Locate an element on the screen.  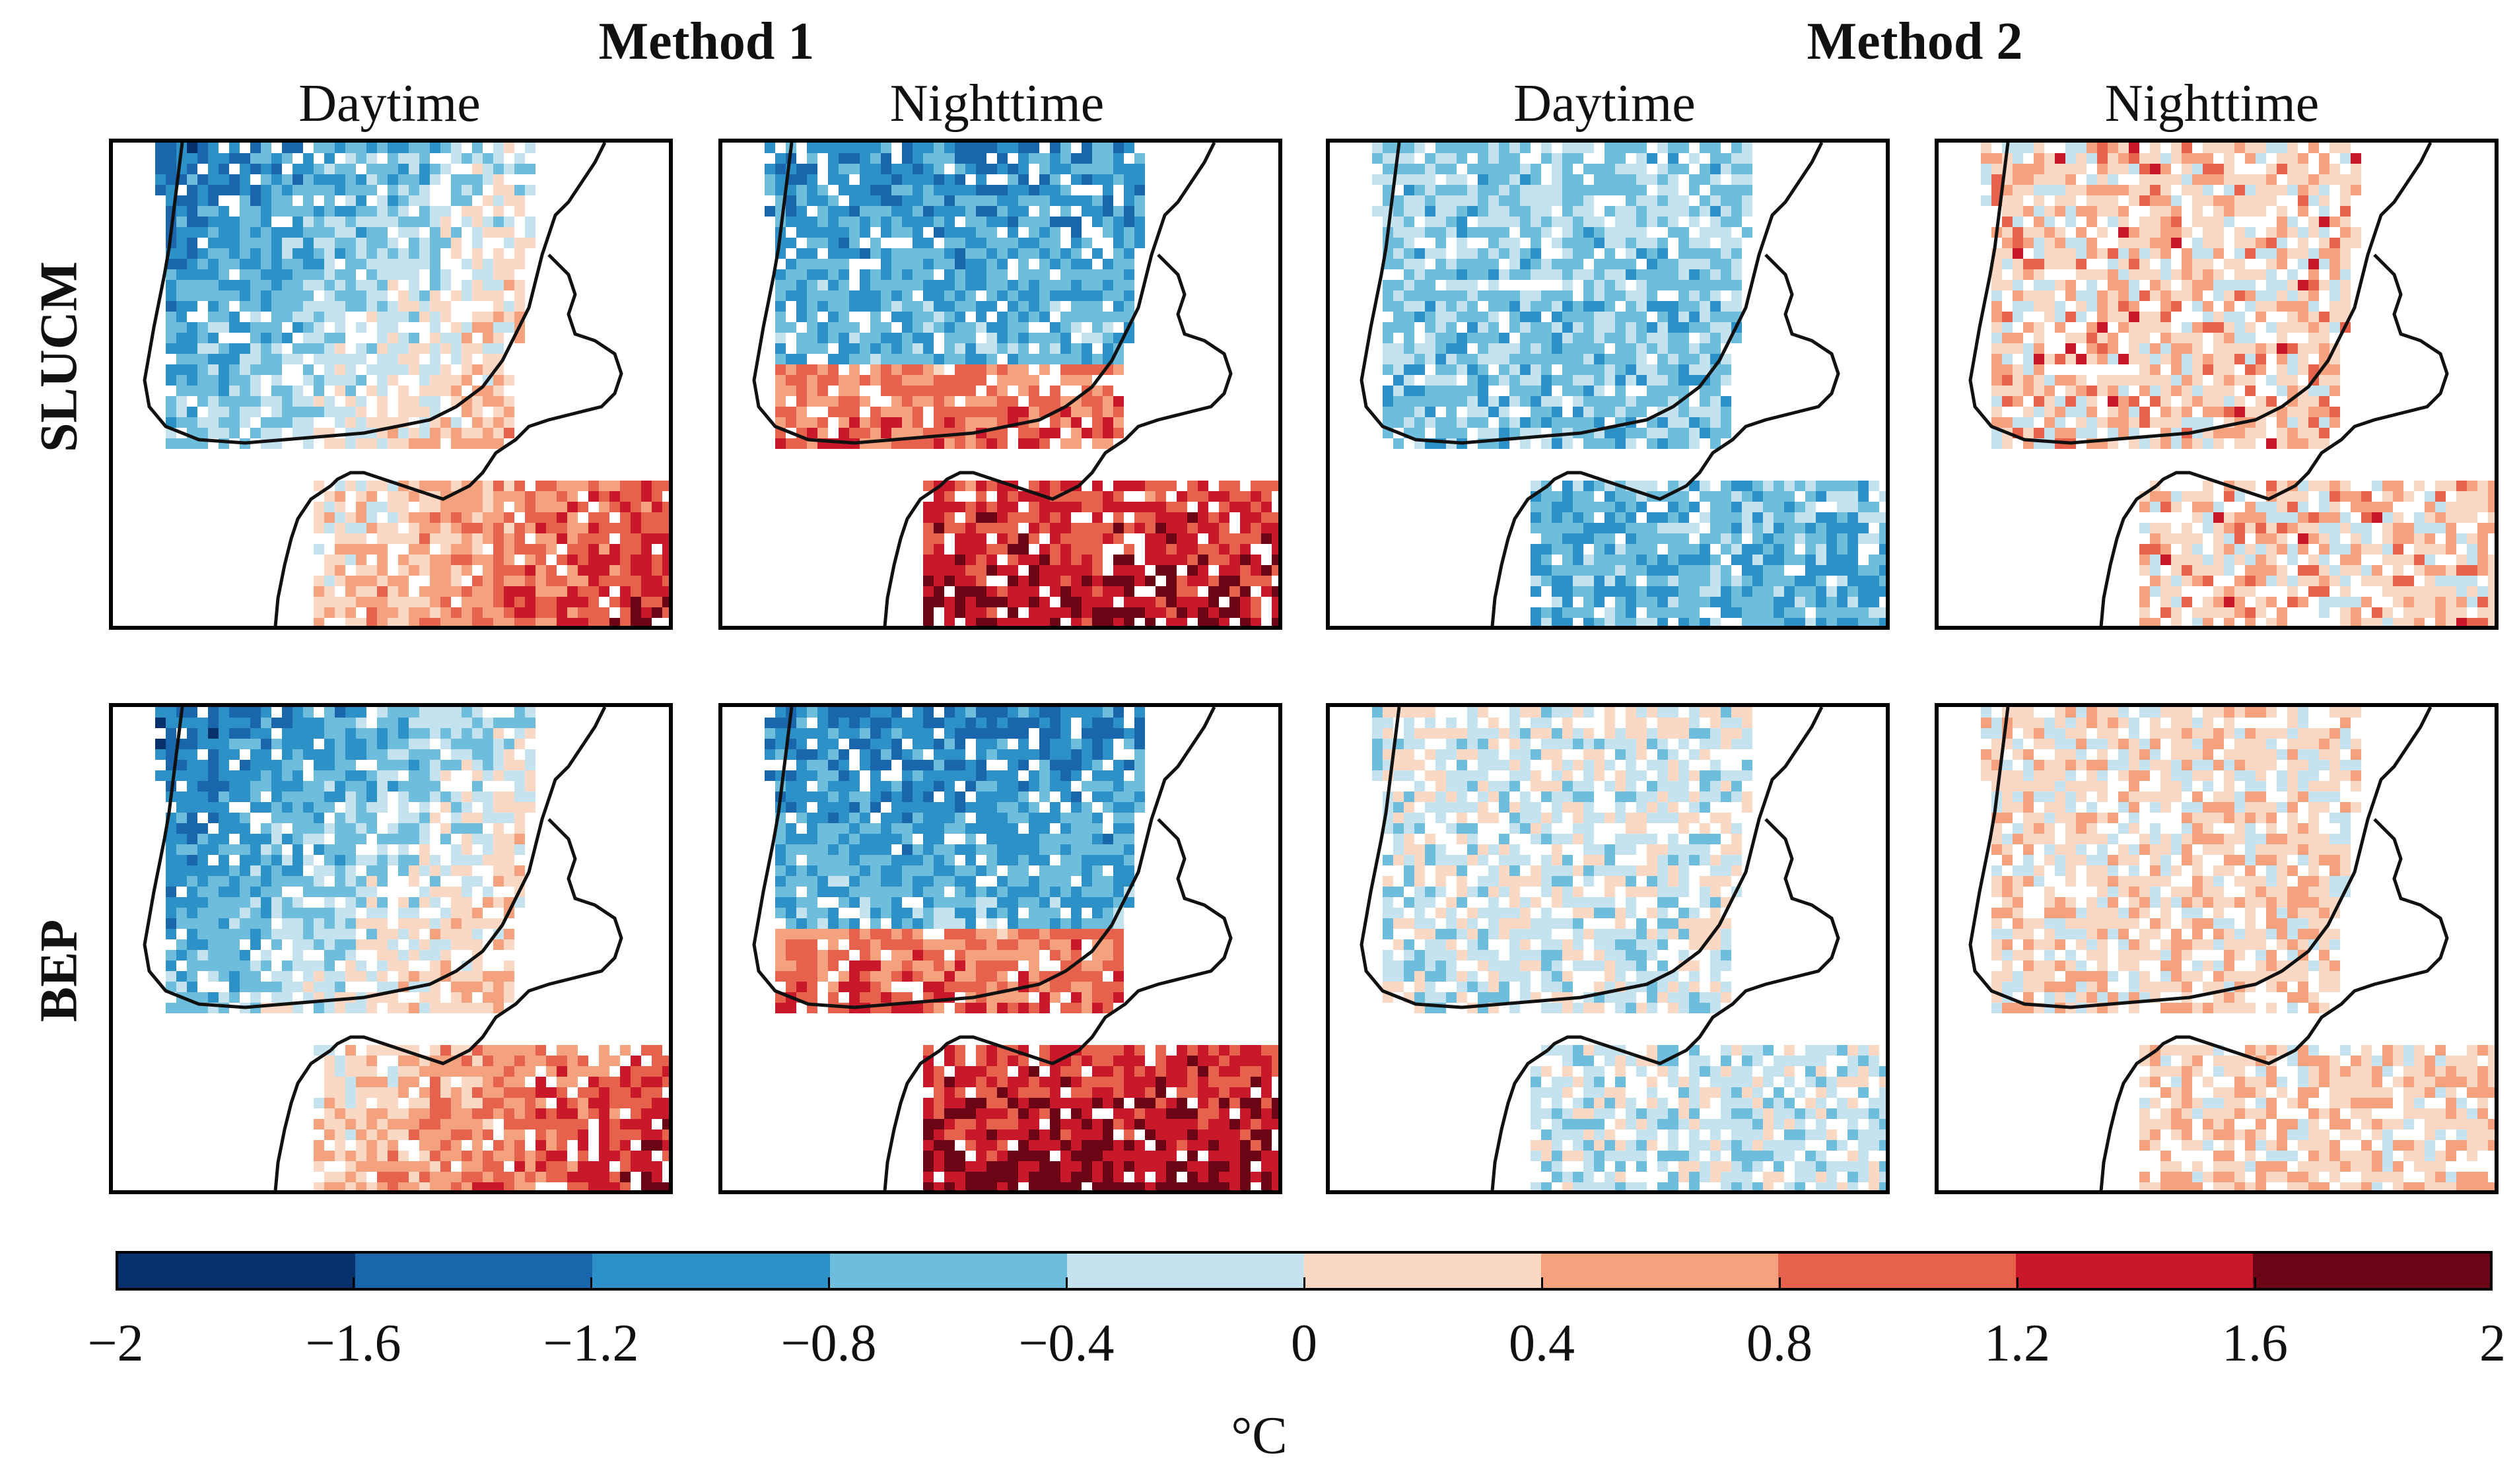
map-panel-slucm-m2-night is located at coordinates (2217, 384).